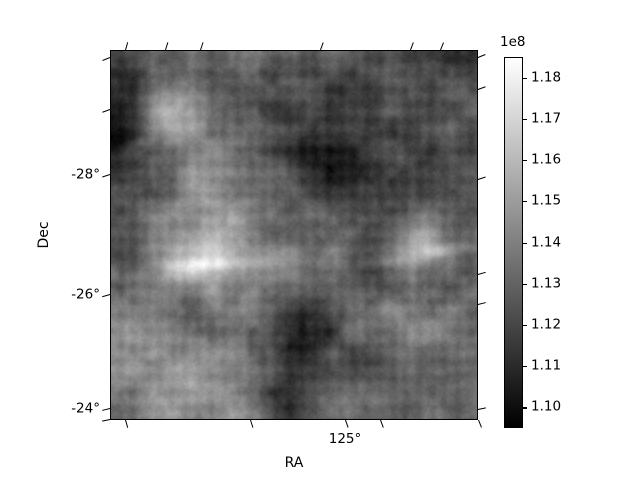 The image size is (640, 480). What do you see at coordinates (85, 408) in the screenshot?
I see `y-tick-label: -24°` at bounding box center [85, 408].